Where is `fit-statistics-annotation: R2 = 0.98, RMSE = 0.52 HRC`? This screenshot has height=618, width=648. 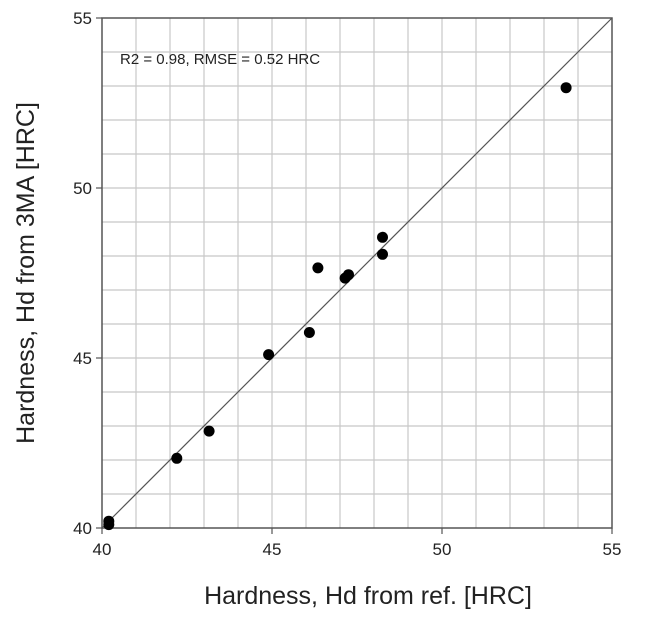
fit-statistics-annotation: R2 = 0.98, RMSE = 0.52 HRC is located at coordinates (220, 59).